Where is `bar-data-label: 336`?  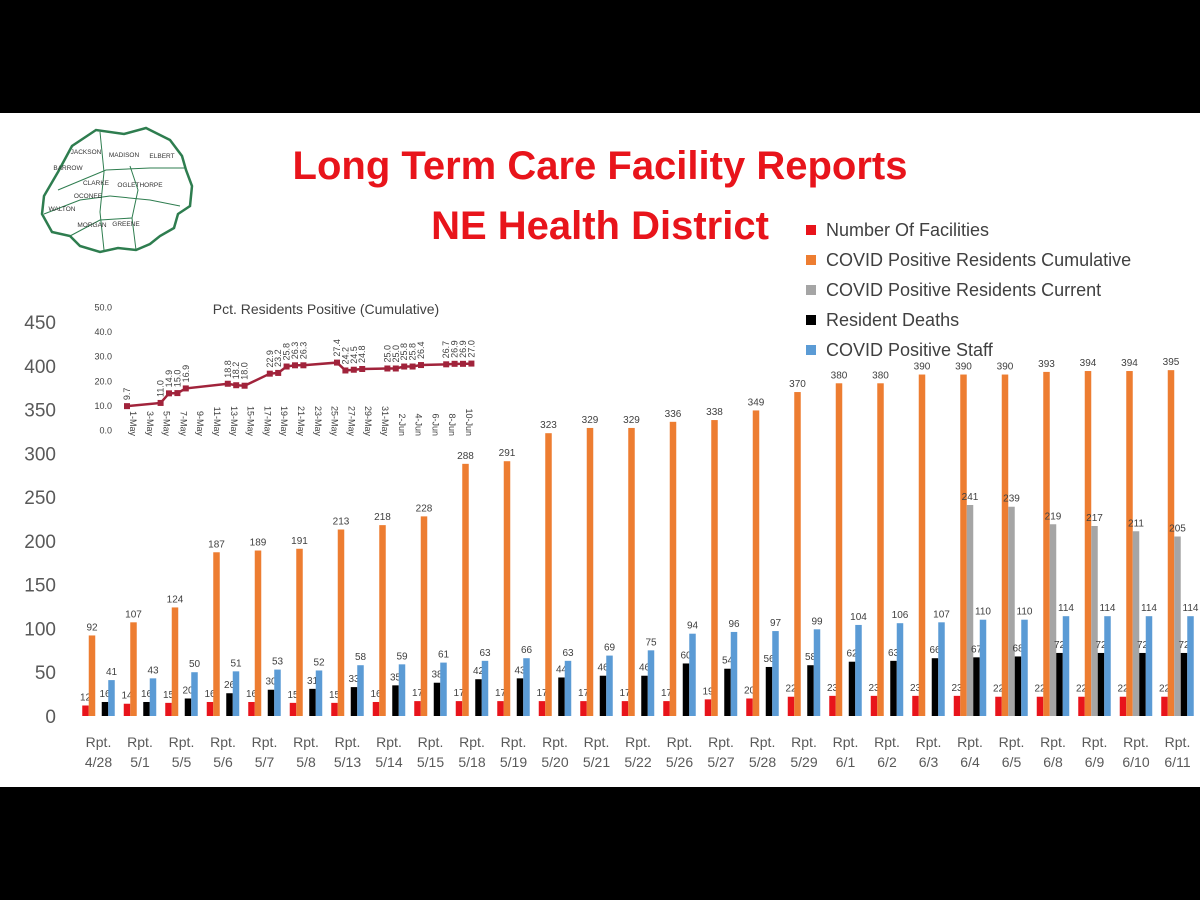
bar-data-label: 336 is located at coordinates (673, 414).